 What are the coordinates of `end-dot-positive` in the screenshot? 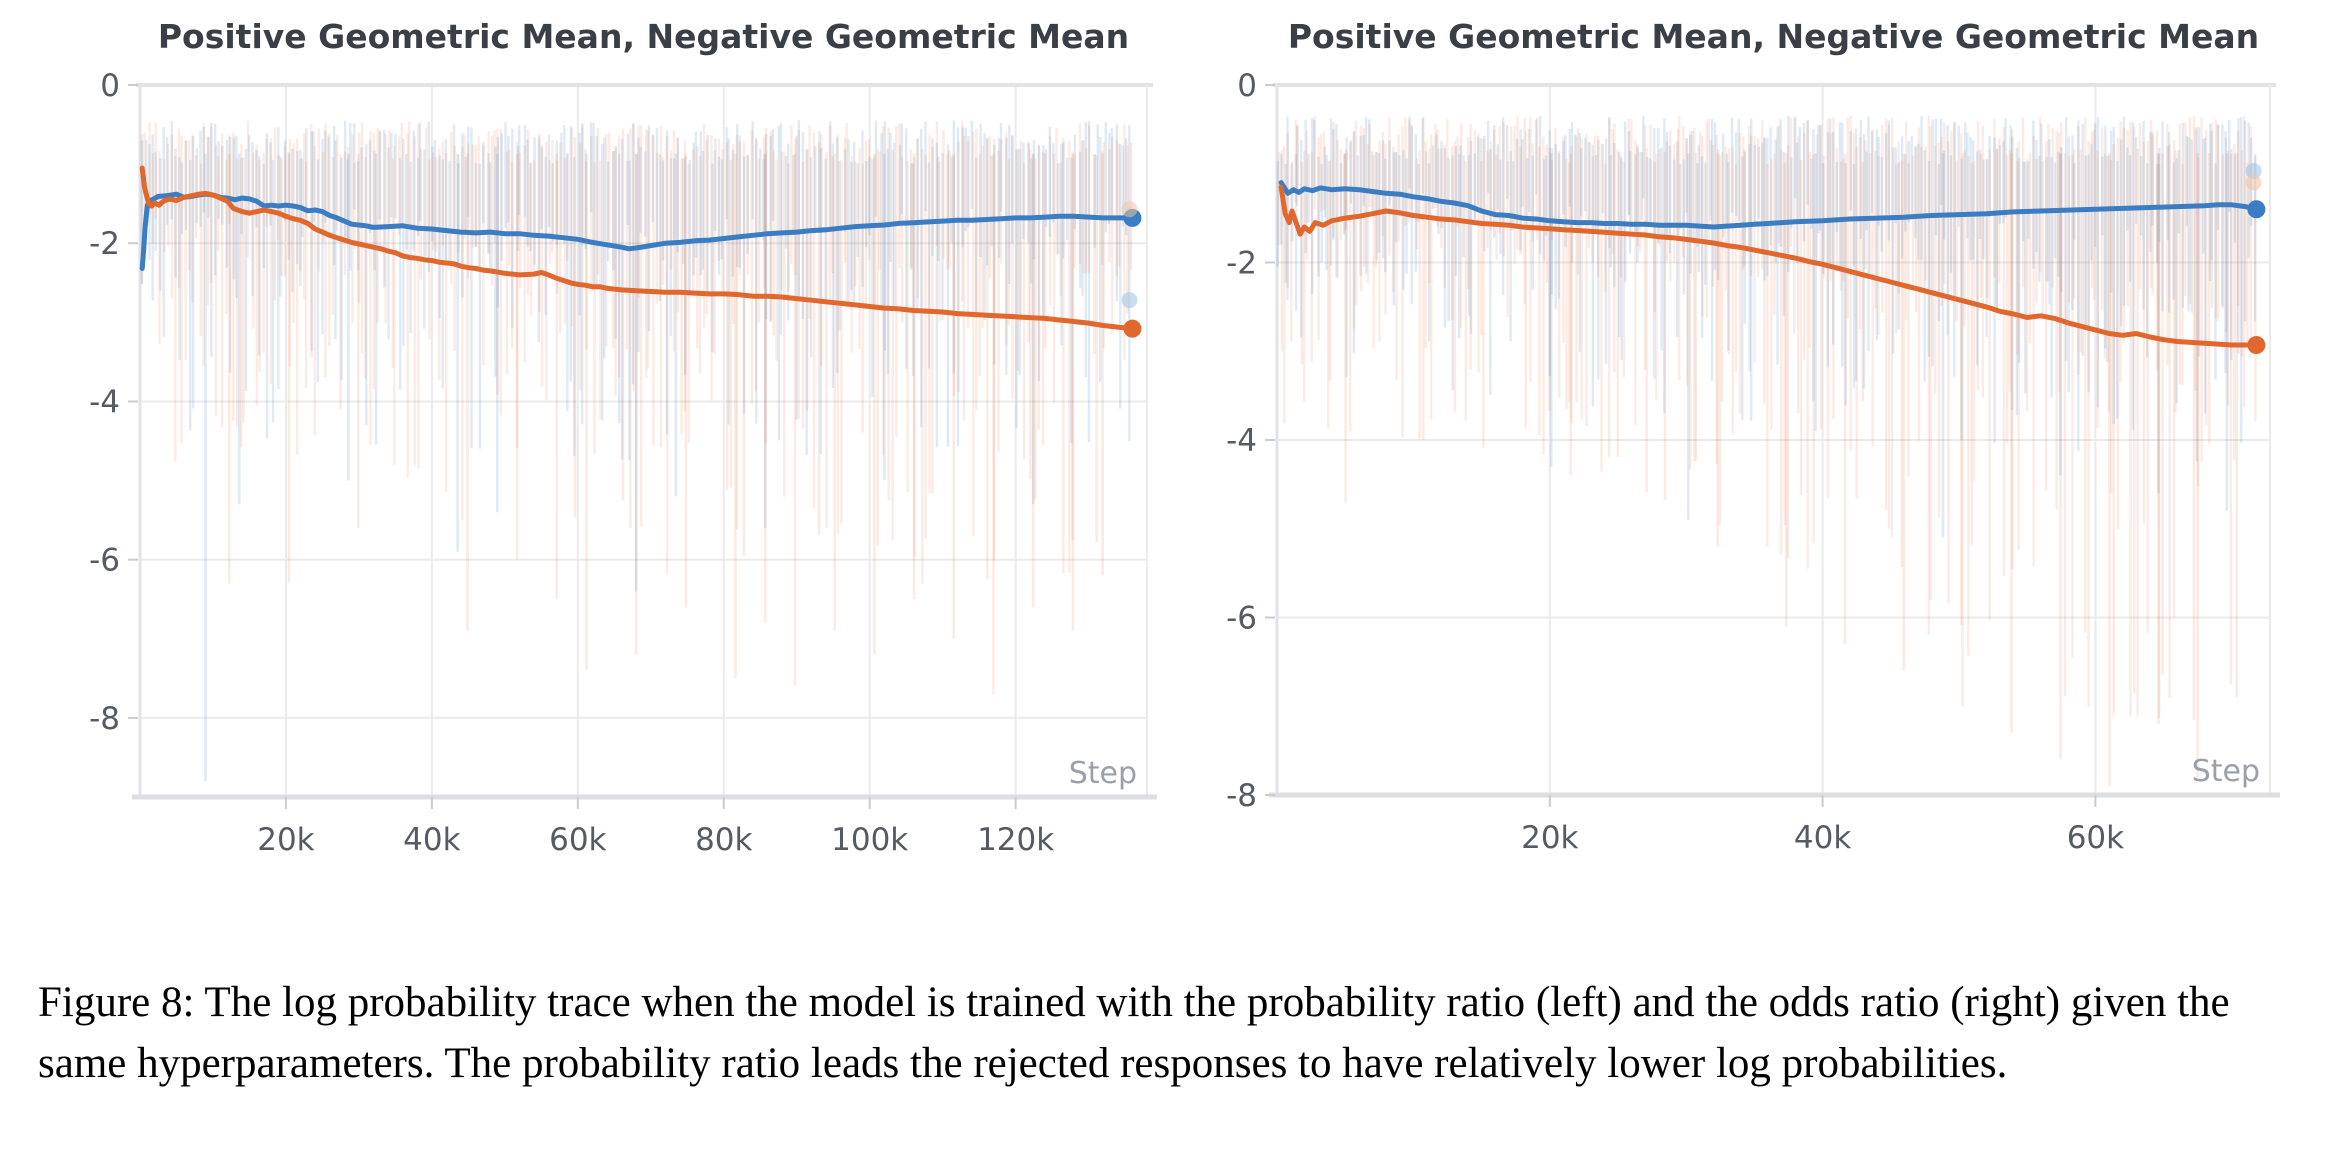 It's located at (2256, 209).